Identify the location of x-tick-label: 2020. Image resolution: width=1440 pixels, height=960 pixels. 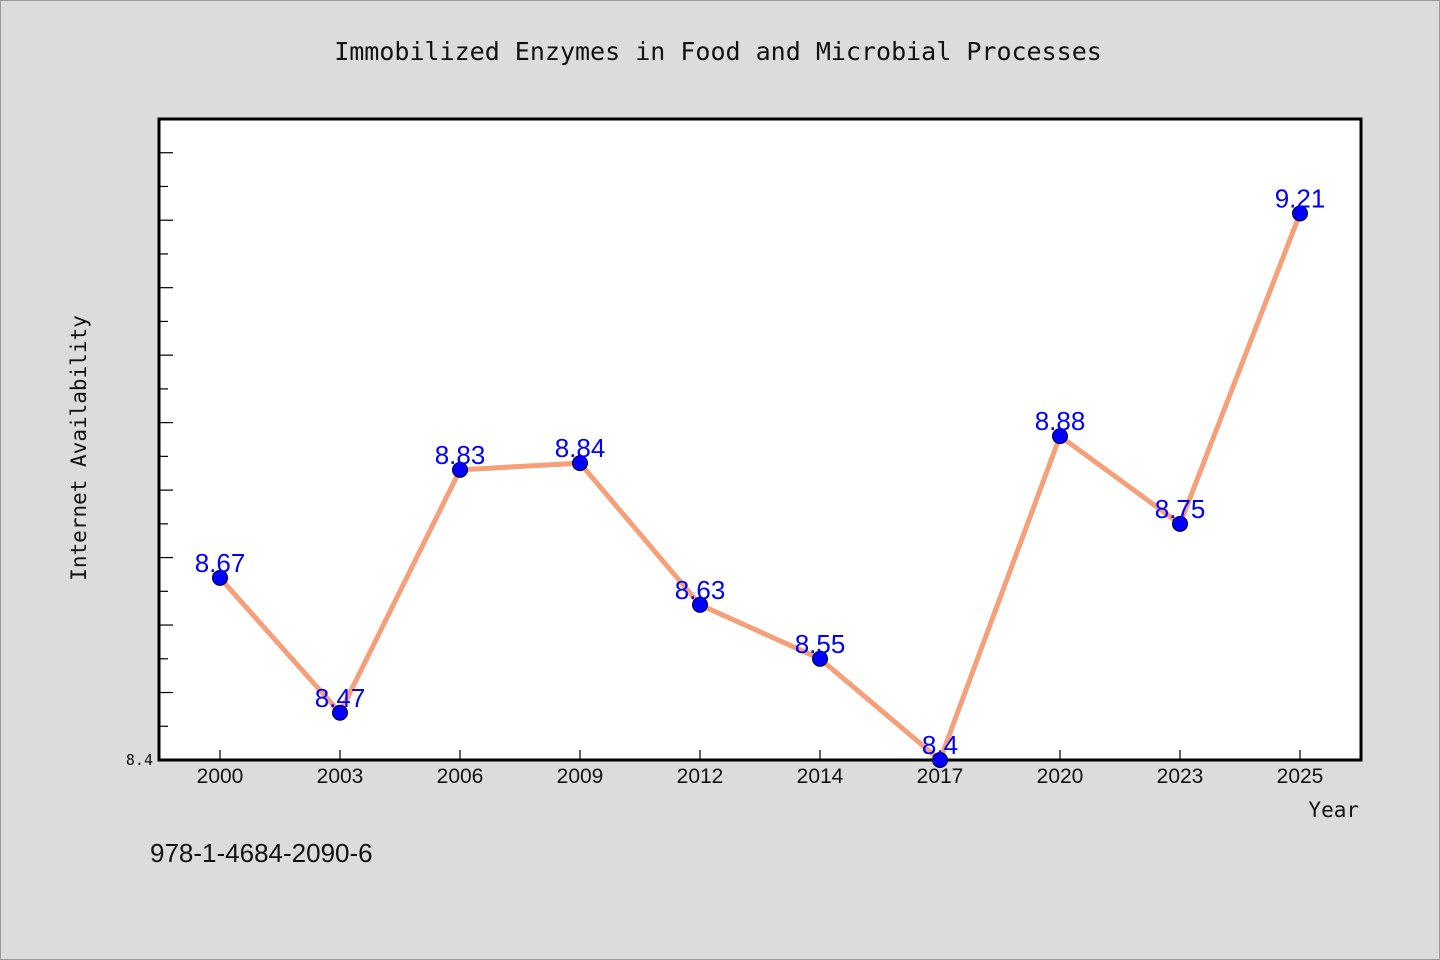
(1060, 776).